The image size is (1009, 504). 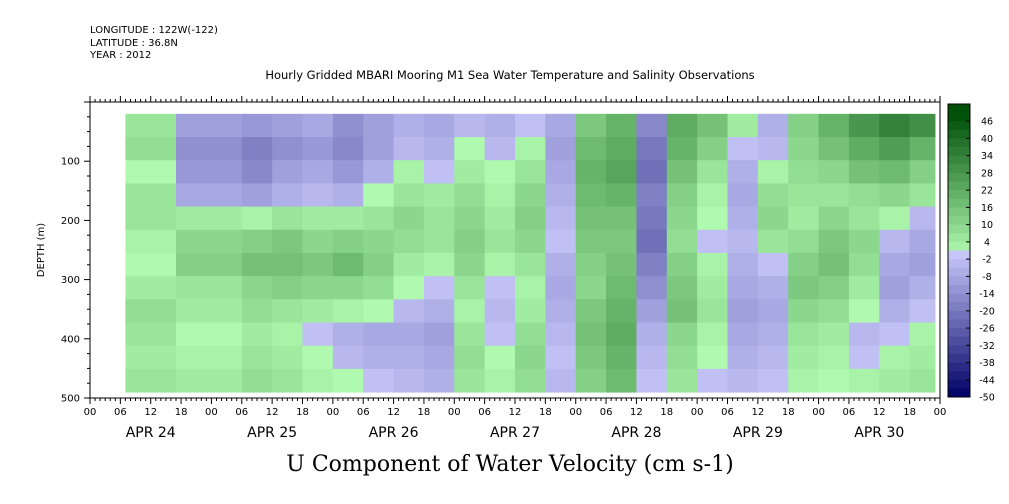 I want to click on x-day-label: APR 28, so click(x=636, y=433).